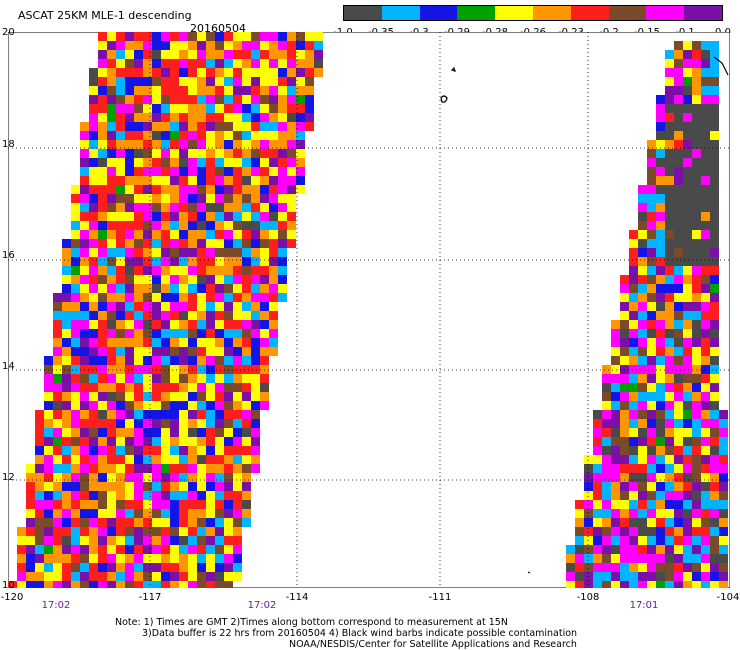  I want to click on legend-swatch, so click(627, 13).